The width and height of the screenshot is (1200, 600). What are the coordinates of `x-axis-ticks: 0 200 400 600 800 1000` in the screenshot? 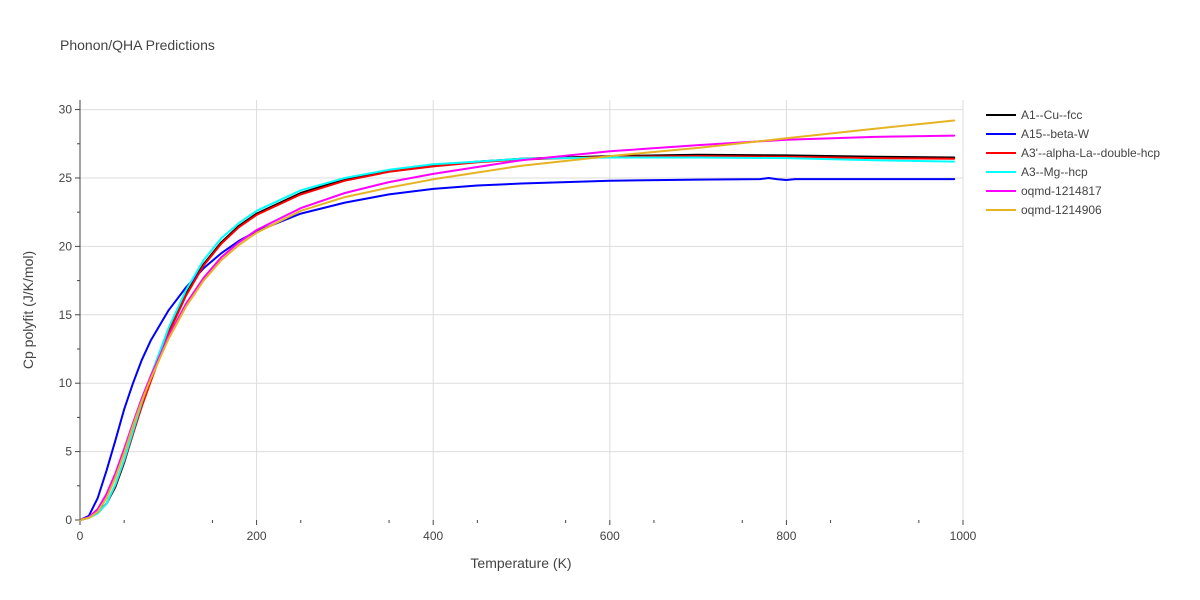 It's located at (527, 531).